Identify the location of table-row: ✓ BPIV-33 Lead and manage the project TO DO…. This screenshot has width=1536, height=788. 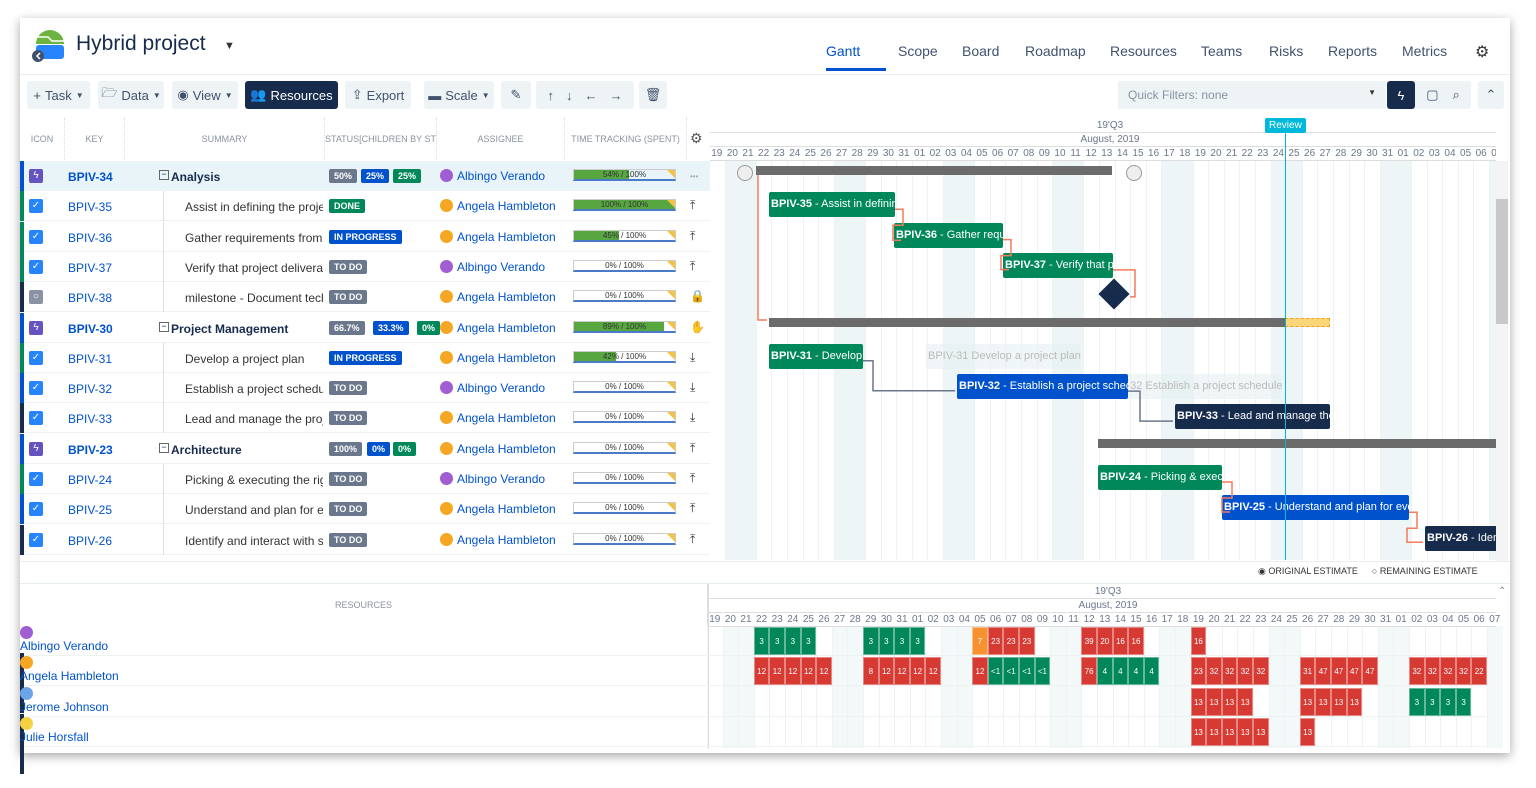
(365, 418).